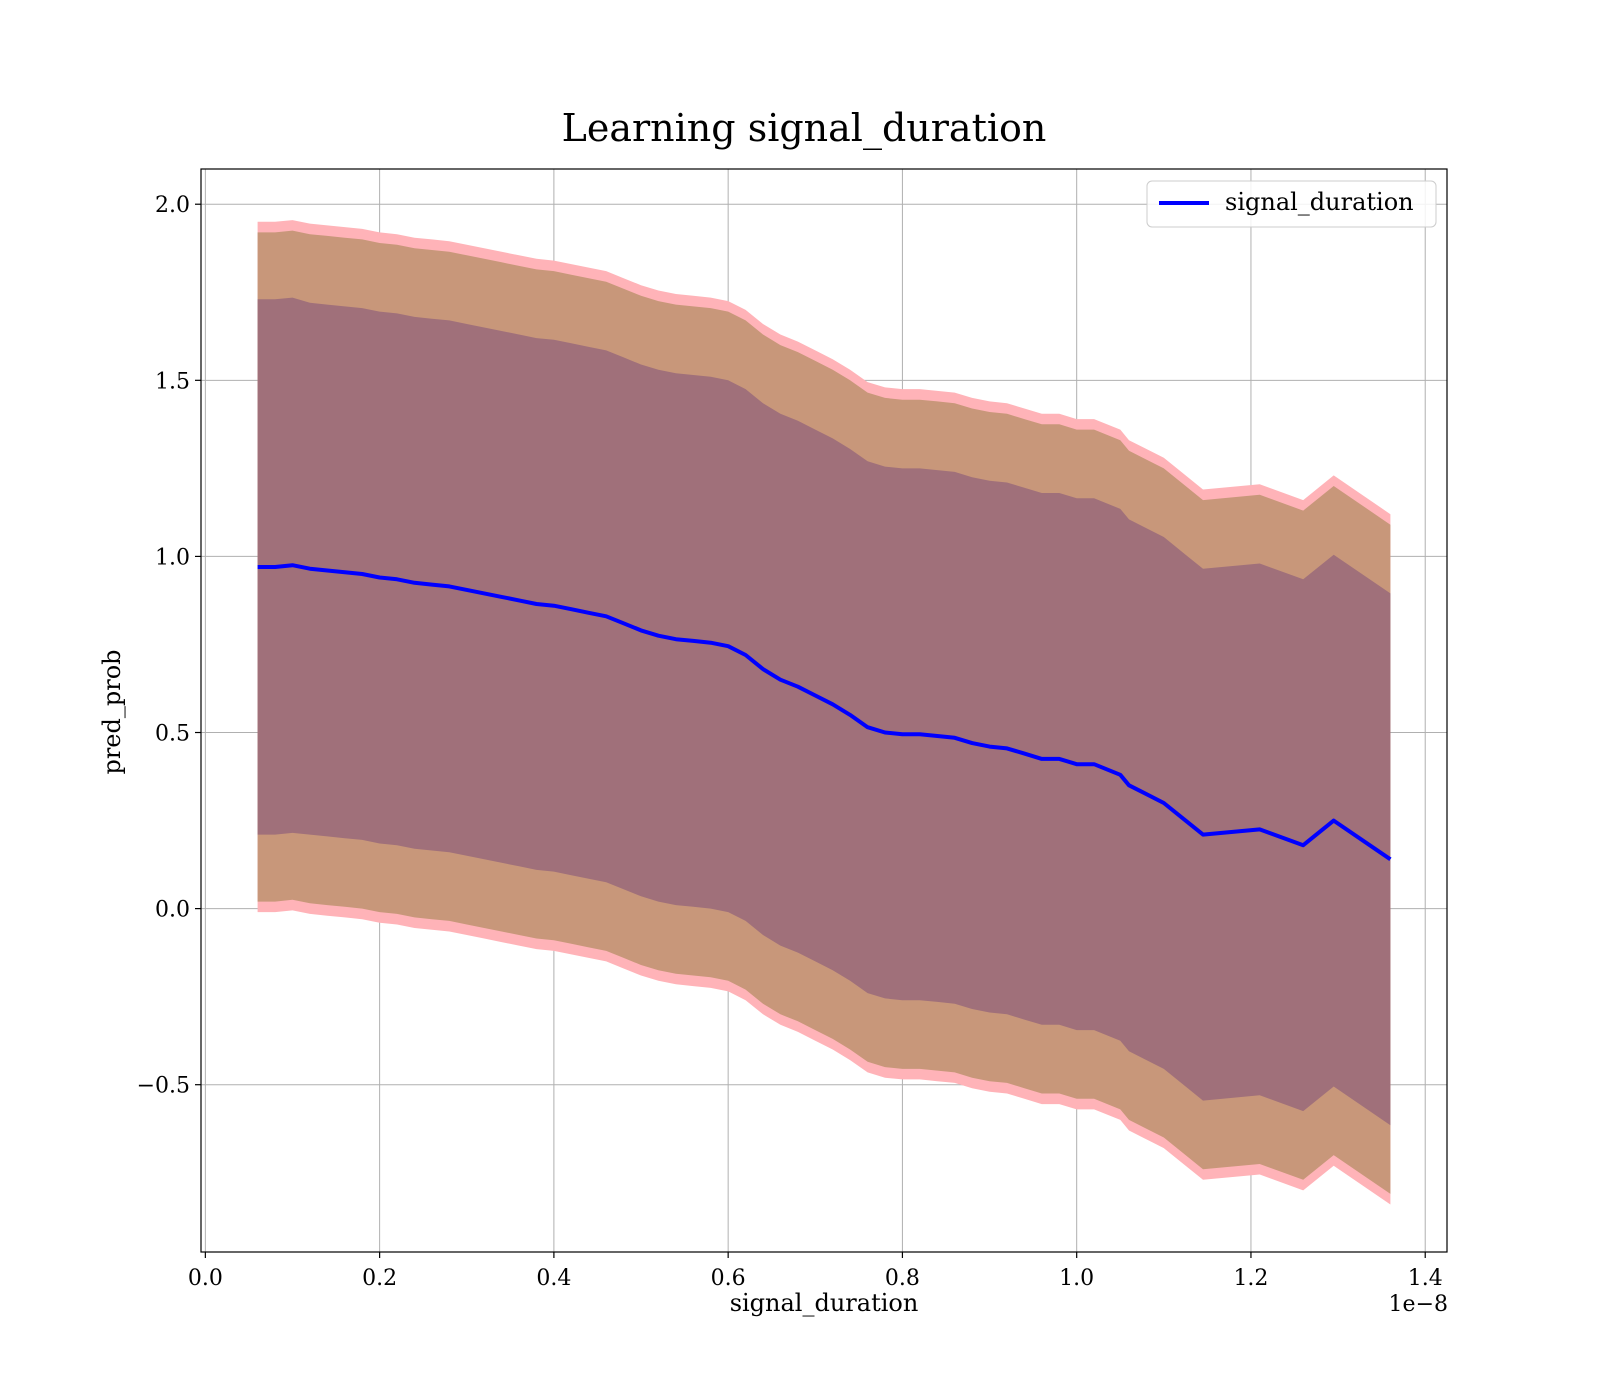 The width and height of the screenshot is (1600, 1400). Describe the element at coordinates (824, 1303) in the screenshot. I see `x-axis-label: signal_duration` at that location.